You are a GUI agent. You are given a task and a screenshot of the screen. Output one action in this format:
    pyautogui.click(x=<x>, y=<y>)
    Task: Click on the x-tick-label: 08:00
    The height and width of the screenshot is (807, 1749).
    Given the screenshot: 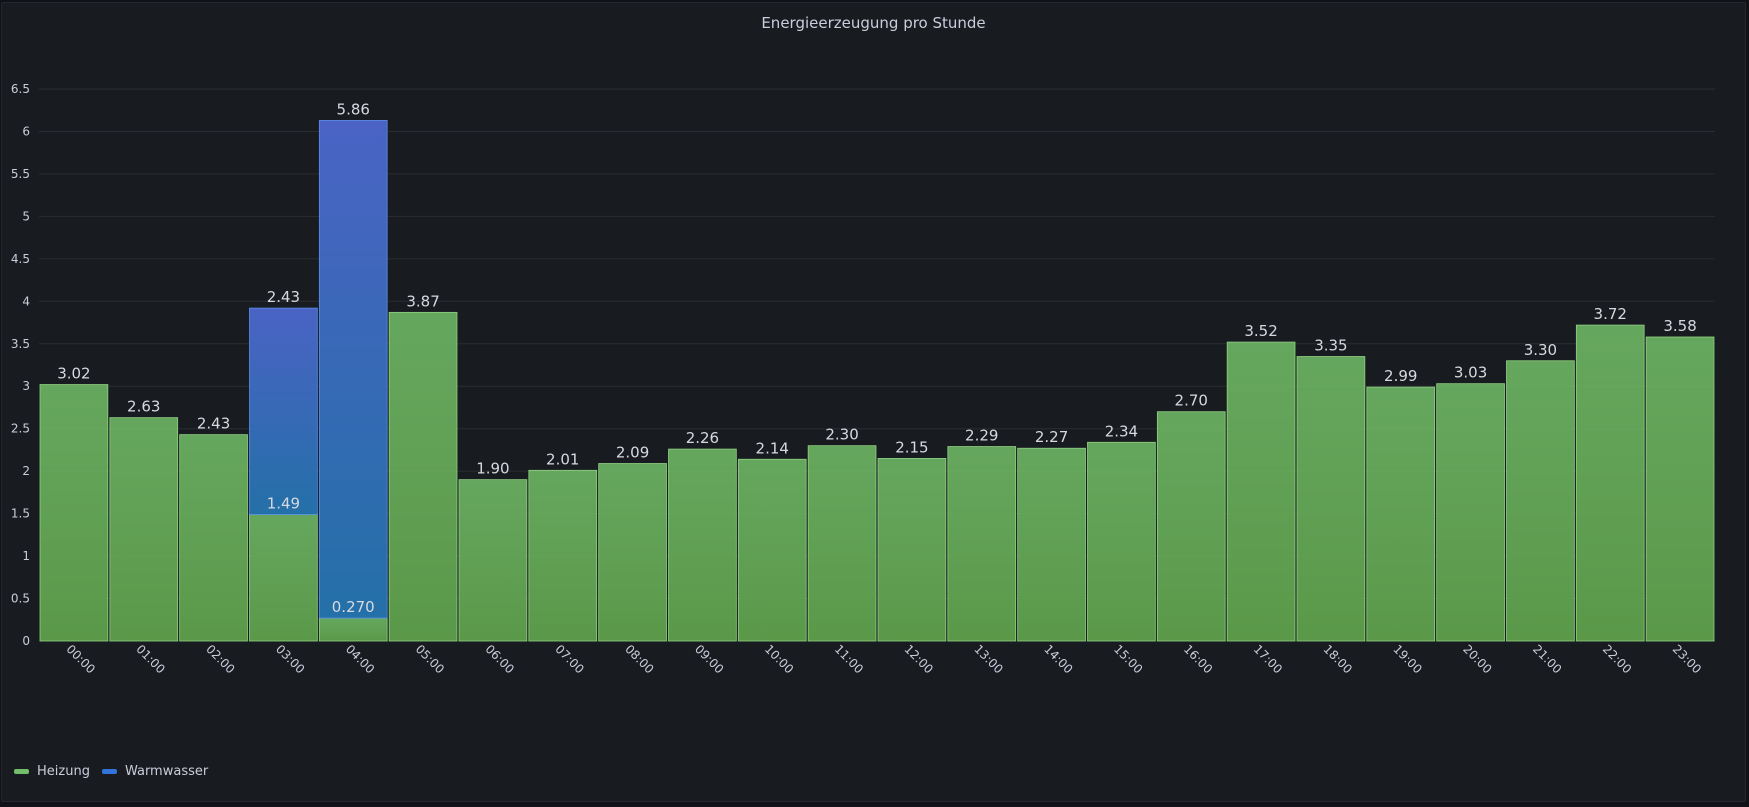 What is the action you would take?
    pyautogui.click(x=639, y=659)
    